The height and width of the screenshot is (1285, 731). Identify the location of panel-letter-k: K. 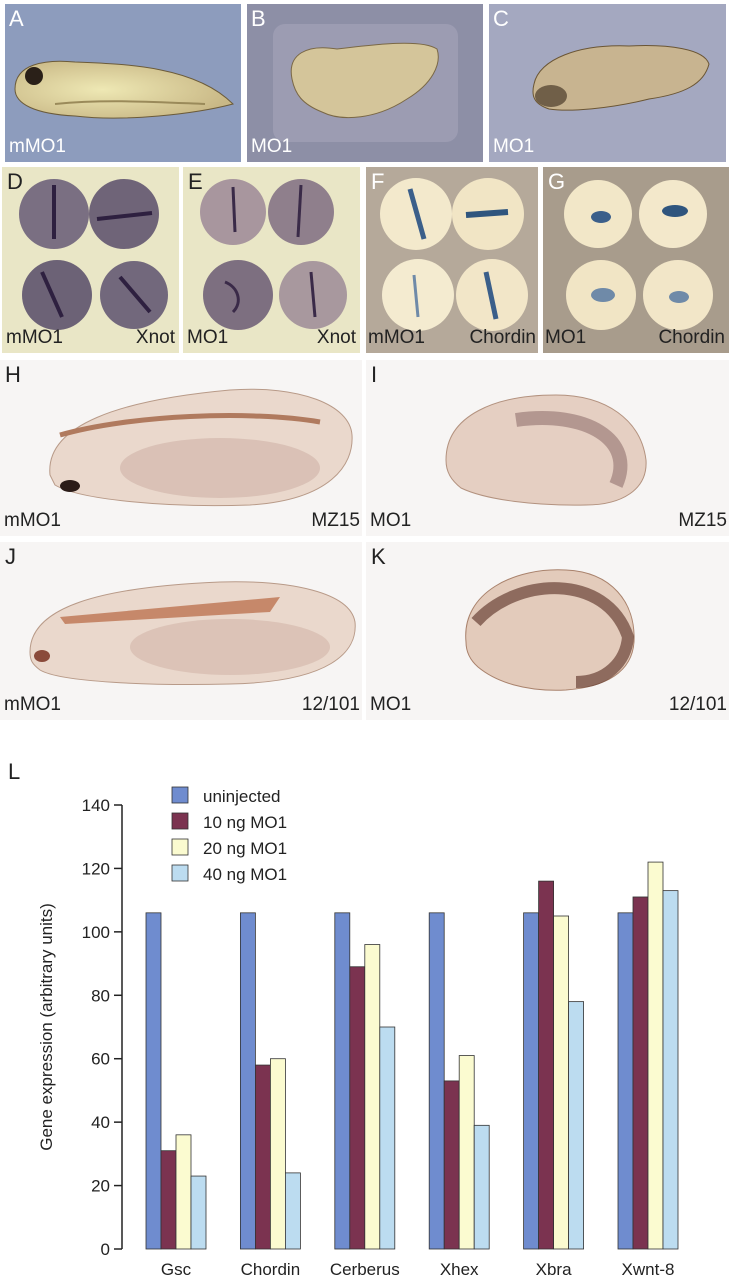
(378, 556).